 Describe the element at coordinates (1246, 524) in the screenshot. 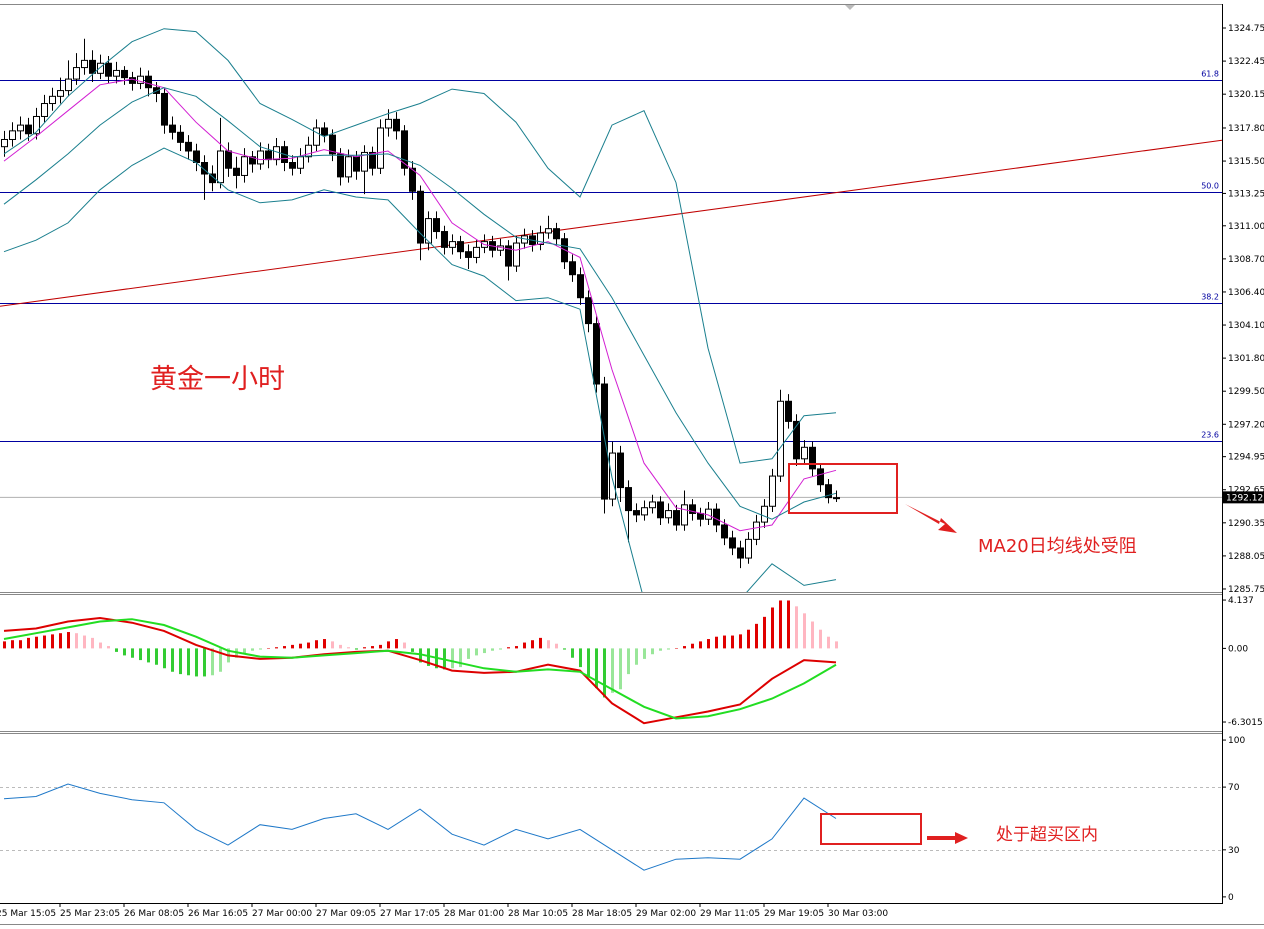

I see `y-tick-label: 1290.35` at that location.